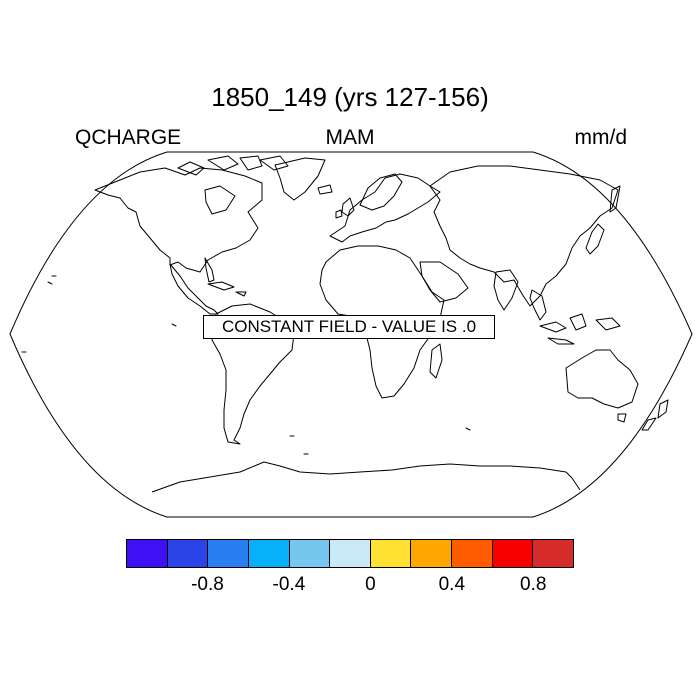 Image resolution: width=700 pixels, height=700 pixels. I want to click on hudson-bay, so click(220, 200).